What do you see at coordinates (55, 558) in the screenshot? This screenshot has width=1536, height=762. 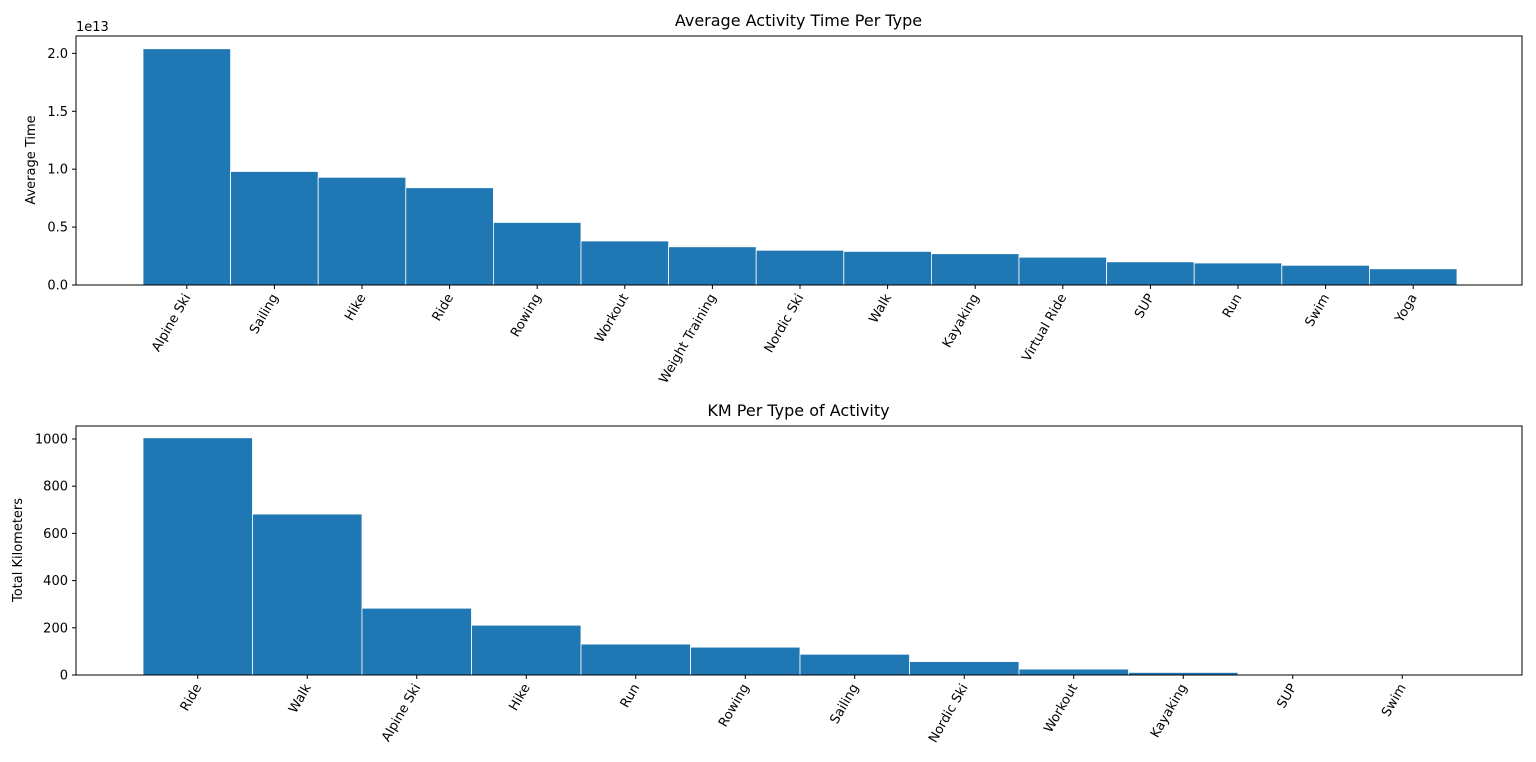 I see `y-axis-ticks: 0 200 400 600 800 1000` at bounding box center [55, 558].